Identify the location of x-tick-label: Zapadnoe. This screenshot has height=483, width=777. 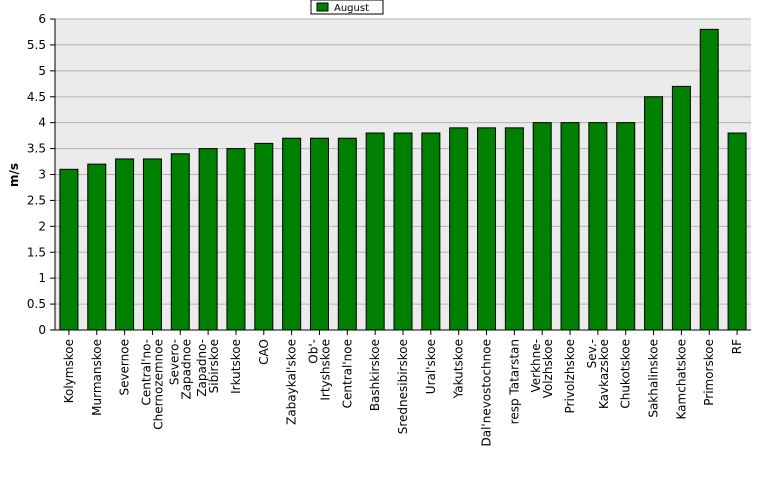
(186, 369).